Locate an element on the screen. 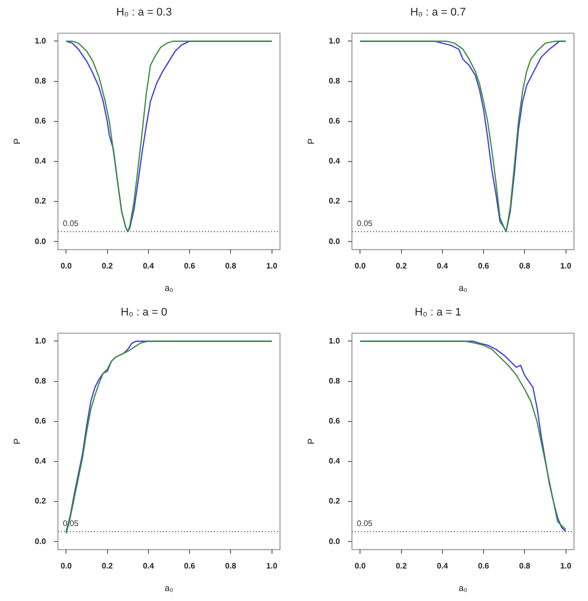  chart-title: H₀ : a = 0.3 is located at coordinates (144, 12).